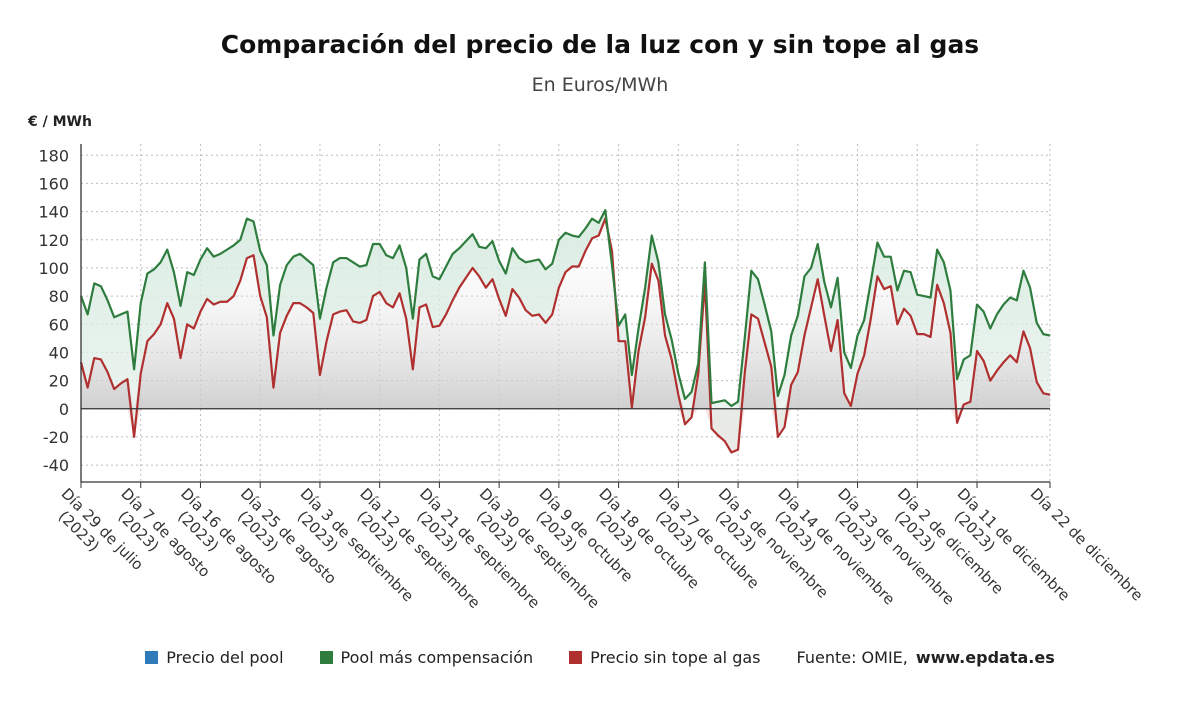 Image resolution: width=1200 pixels, height=705 pixels. Describe the element at coordinates (53, 268) in the screenshot. I see `y-tick-label: 100` at that location.